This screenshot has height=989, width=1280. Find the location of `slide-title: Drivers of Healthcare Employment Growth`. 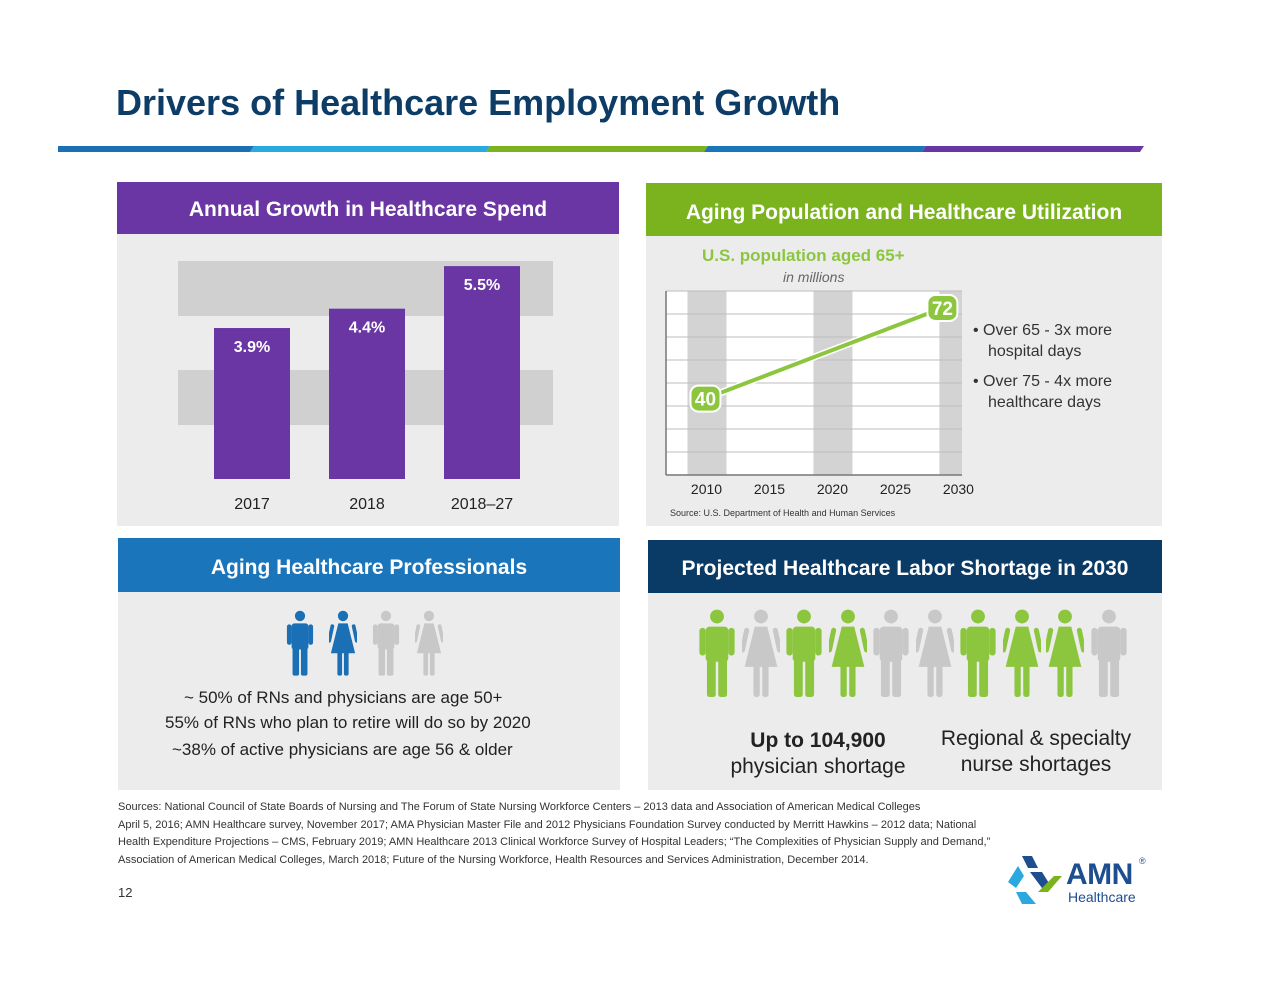

slide-title: Drivers of Healthcare Employment Growth is located at coordinates (478, 102).